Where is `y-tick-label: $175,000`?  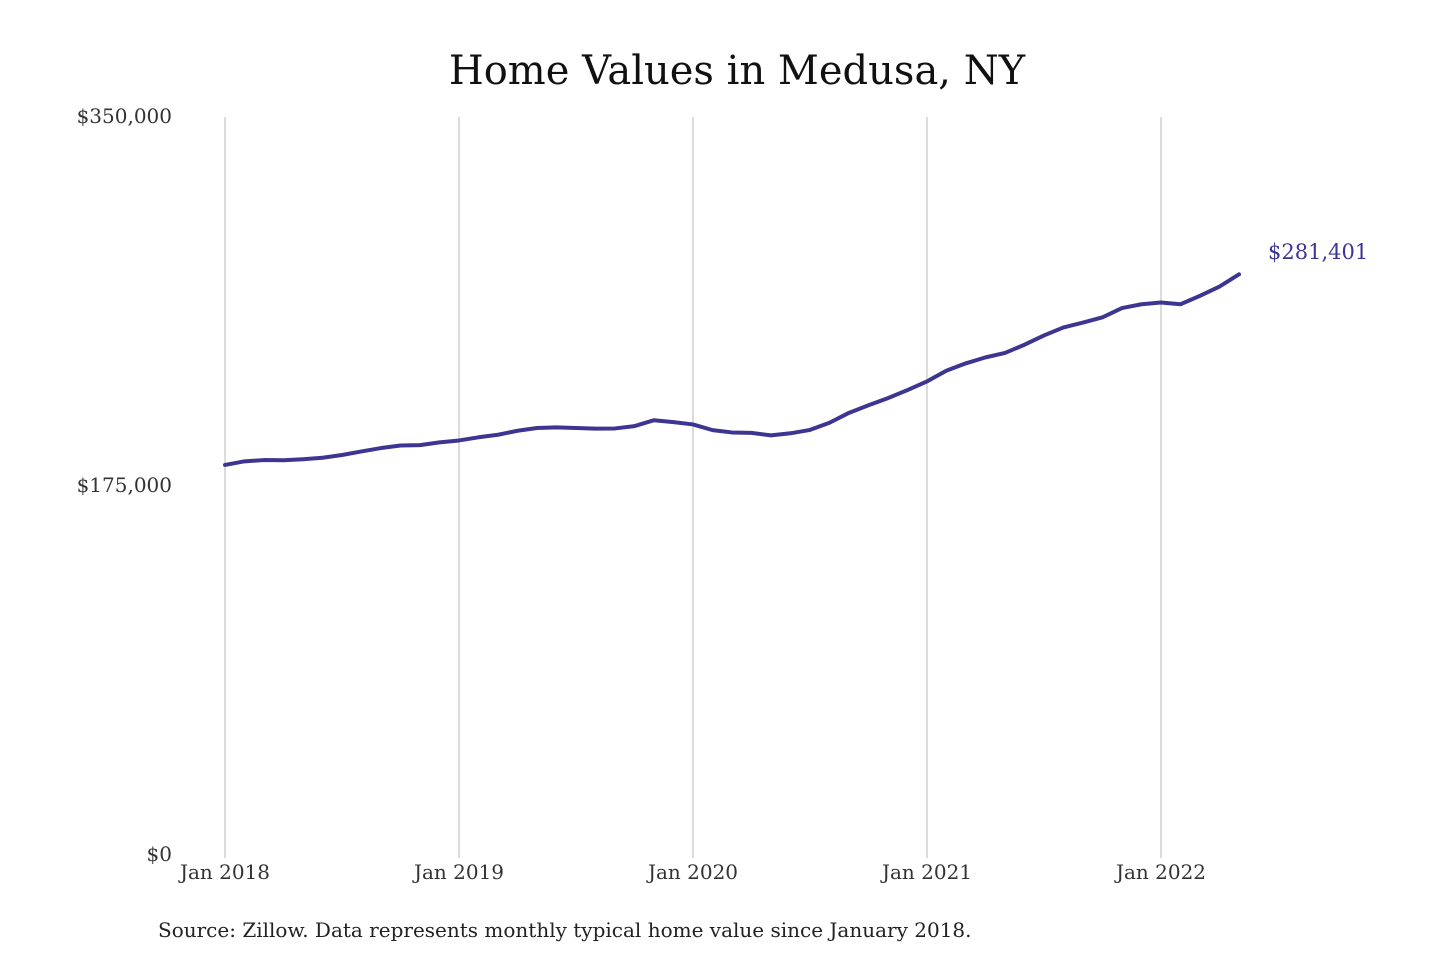
y-tick-label: $175,000 is located at coordinates (124, 485).